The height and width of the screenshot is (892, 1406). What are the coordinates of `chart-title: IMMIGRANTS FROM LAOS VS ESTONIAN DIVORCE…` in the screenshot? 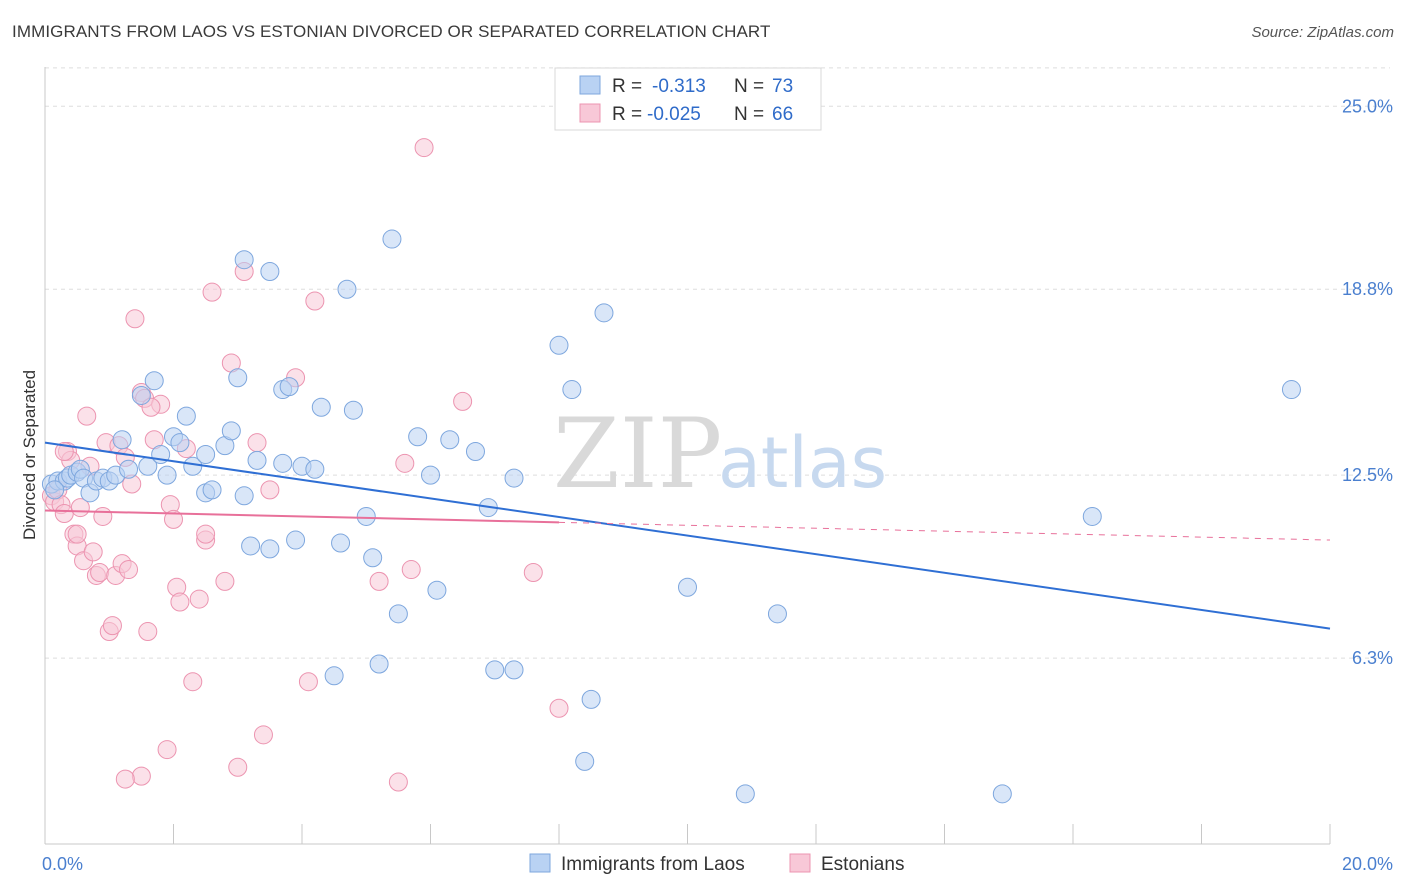 It's located at (391, 31).